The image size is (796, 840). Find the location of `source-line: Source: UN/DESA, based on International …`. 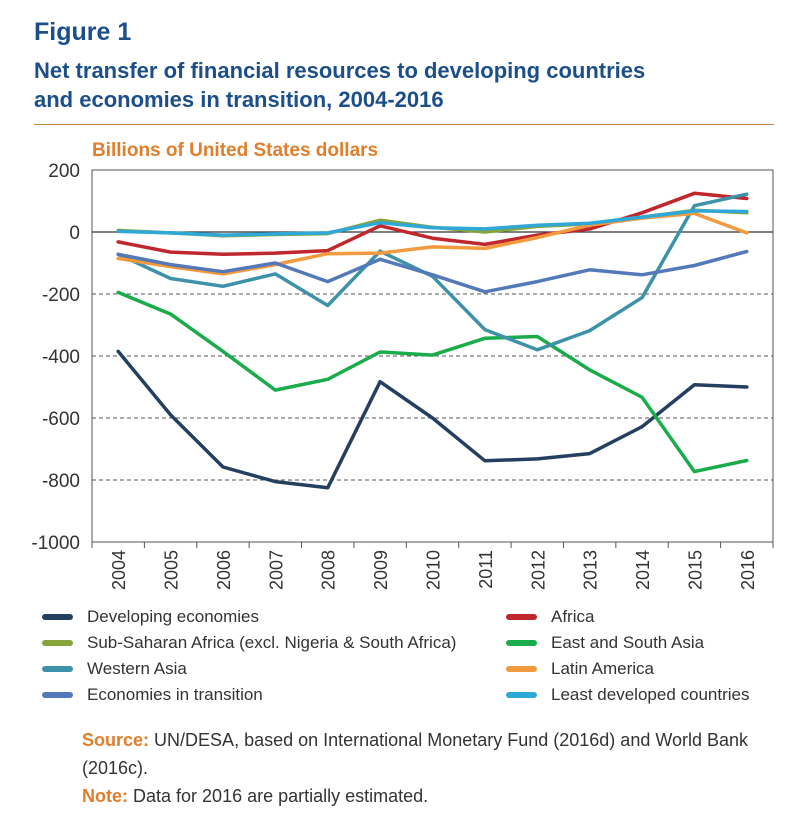

source-line: Source: UN/DESA, based on International … is located at coordinates (432, 754).